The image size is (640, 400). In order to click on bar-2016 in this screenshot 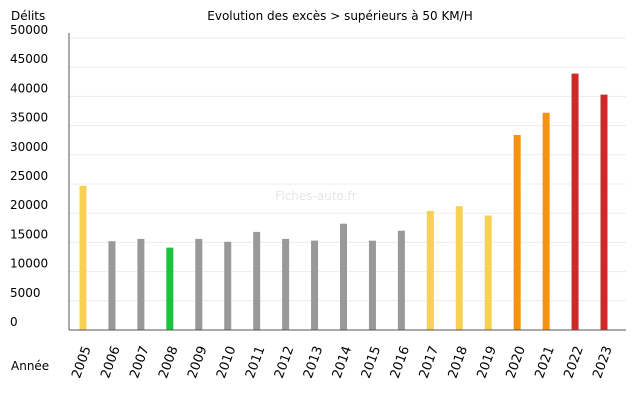, I will do `click(401, 280)`.